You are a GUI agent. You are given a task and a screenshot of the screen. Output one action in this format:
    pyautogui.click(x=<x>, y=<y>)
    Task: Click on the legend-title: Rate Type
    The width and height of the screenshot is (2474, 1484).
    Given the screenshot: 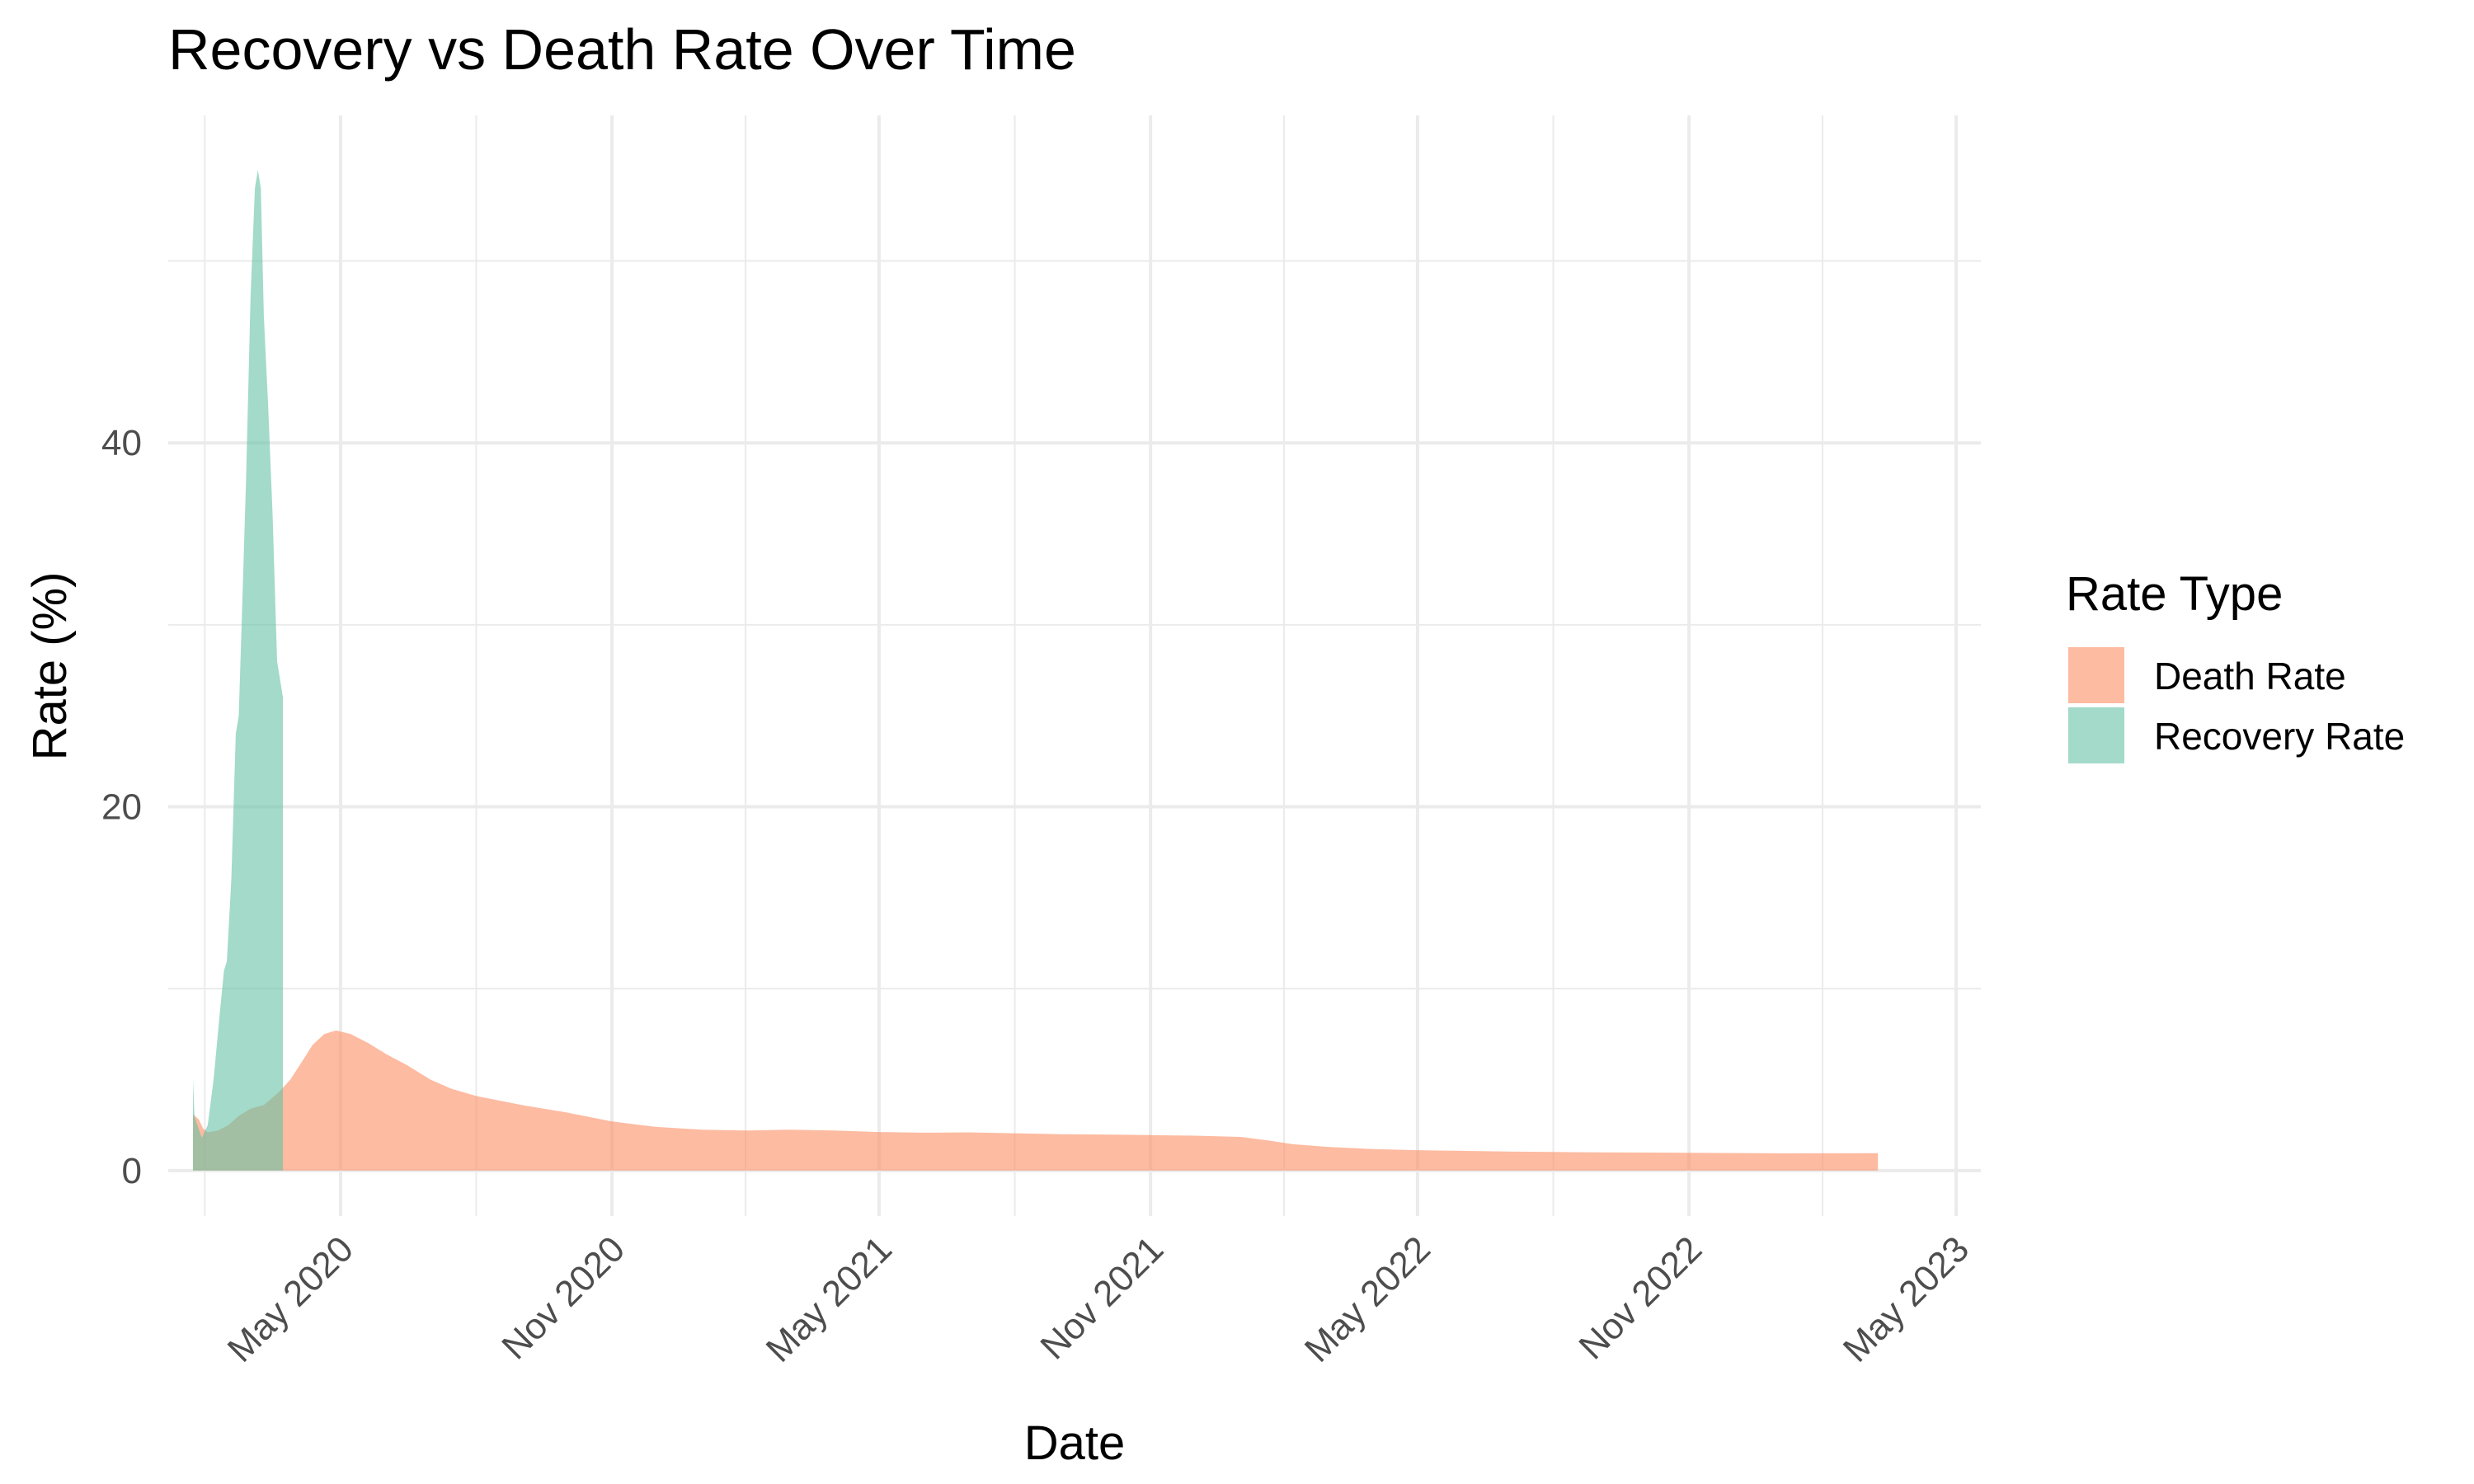 What is the action you would take?
    pyautogui.click(x=2174, y=594)
    